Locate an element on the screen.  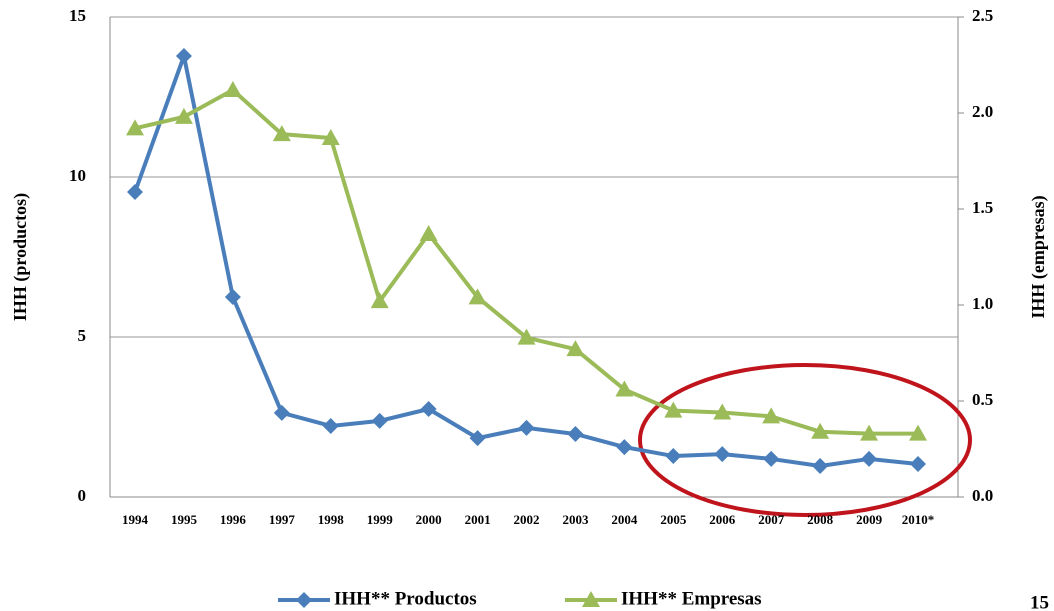
x-tick-label: 2010* is located at coordinates (918, 519).